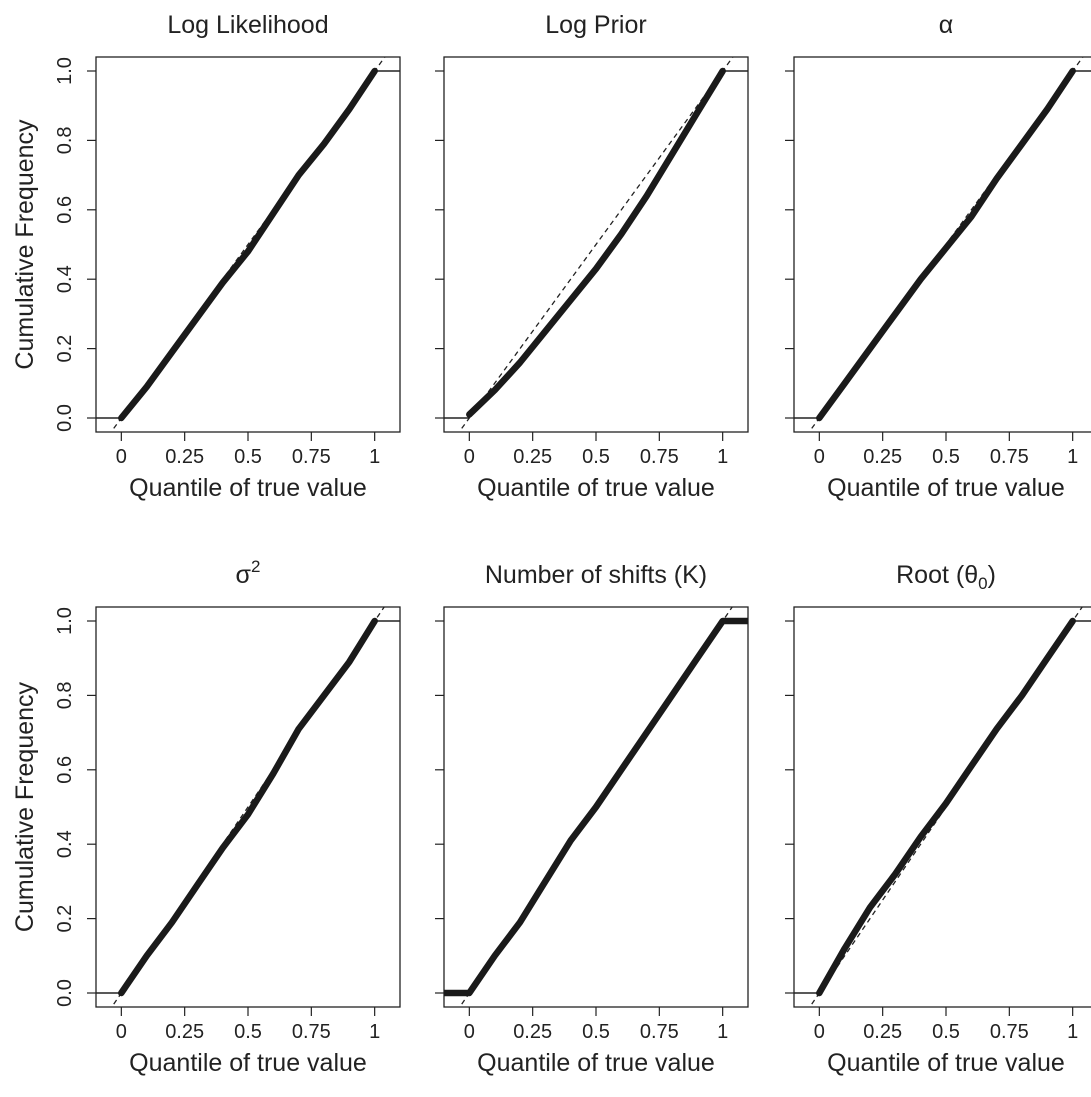  I want to click on panel-title: Log Likelihood, so click(247, 25).